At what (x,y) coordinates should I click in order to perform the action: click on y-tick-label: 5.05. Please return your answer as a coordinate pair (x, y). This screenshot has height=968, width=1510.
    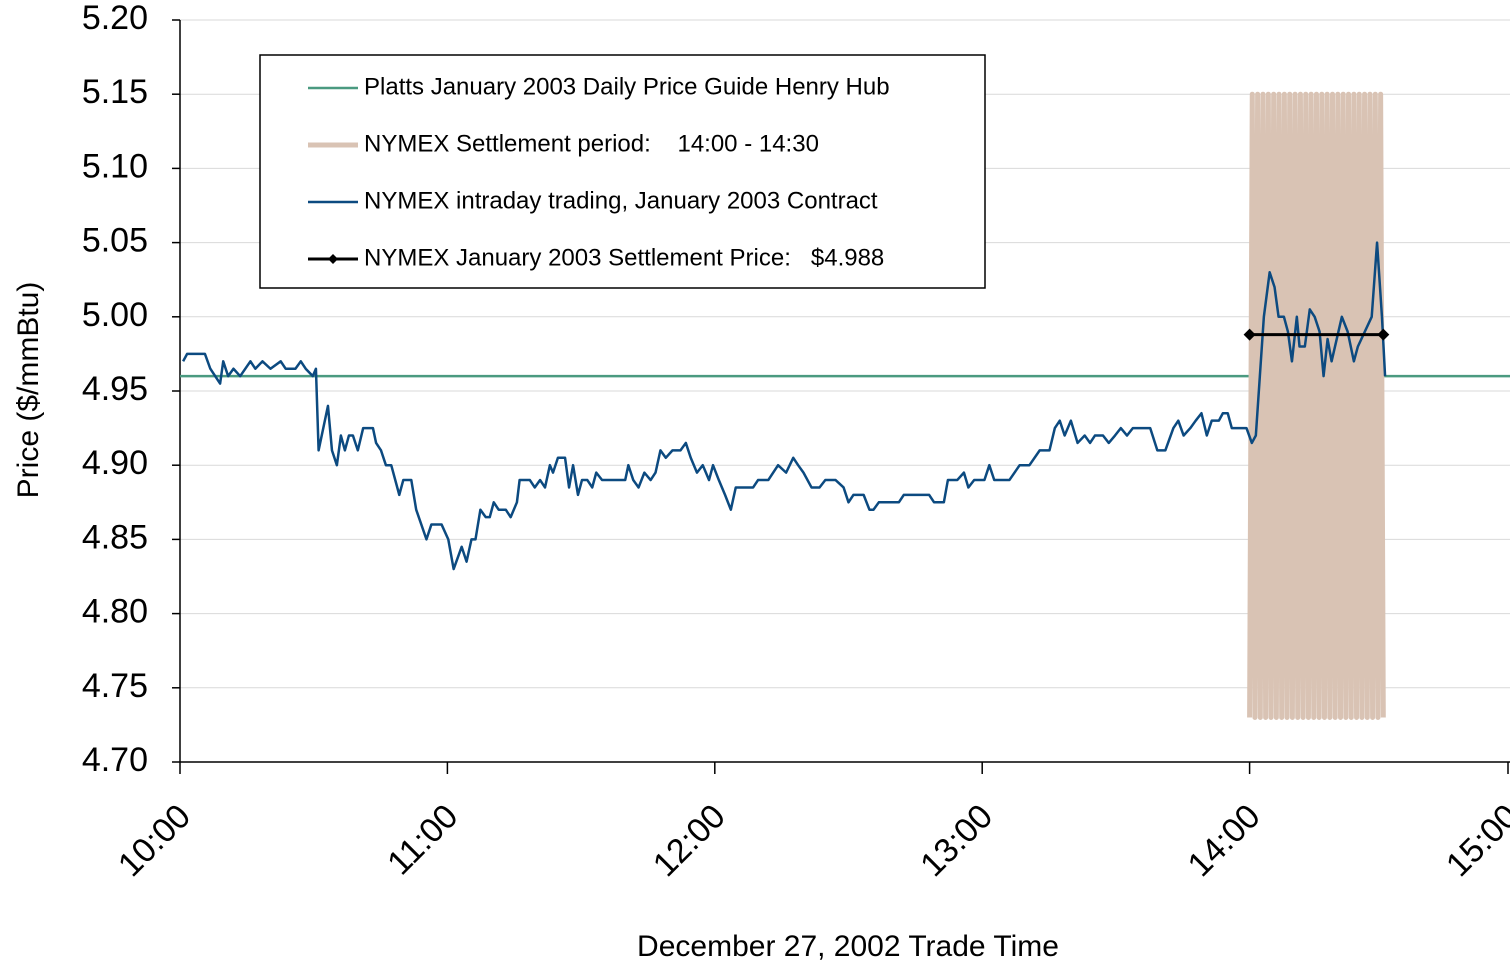
    Looking at the image, I should click on (115, 241).